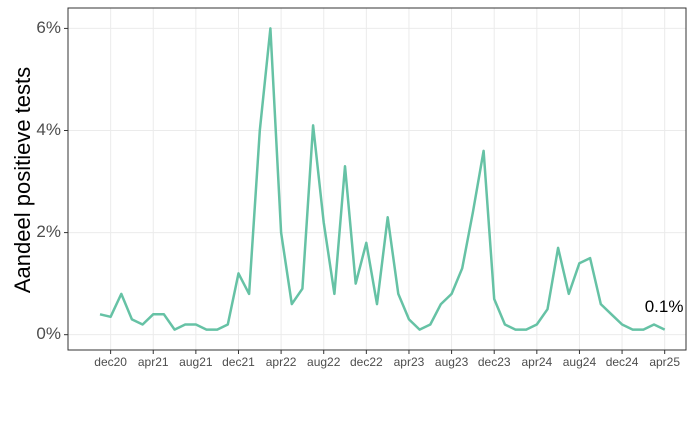 Image resolution: width=699 pixels, height=432 pixels. I want to click on x-tick-label: aug21, so click(196, 362).